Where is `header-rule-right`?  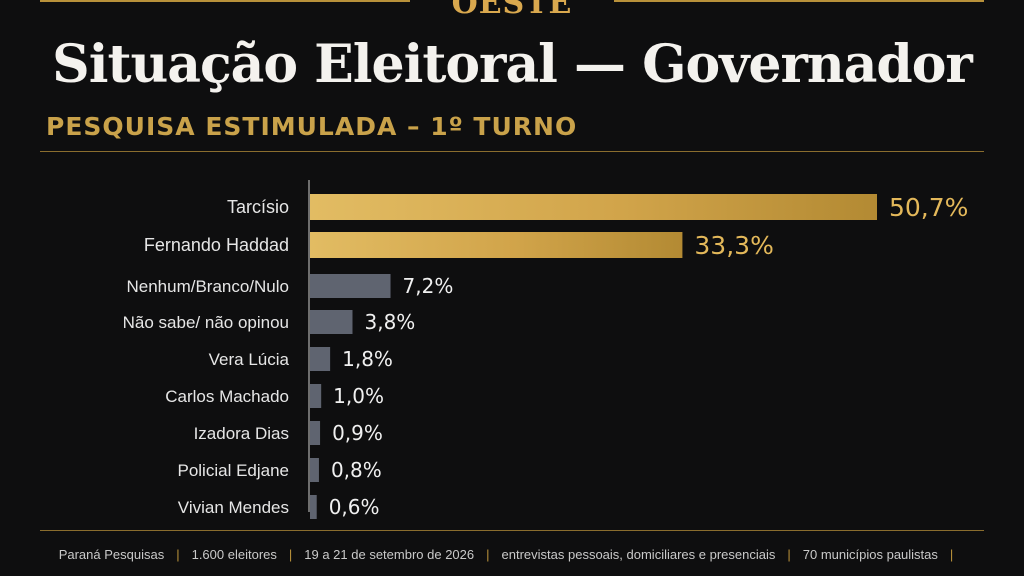
header-rule-right is located at coordinates (799, 1).